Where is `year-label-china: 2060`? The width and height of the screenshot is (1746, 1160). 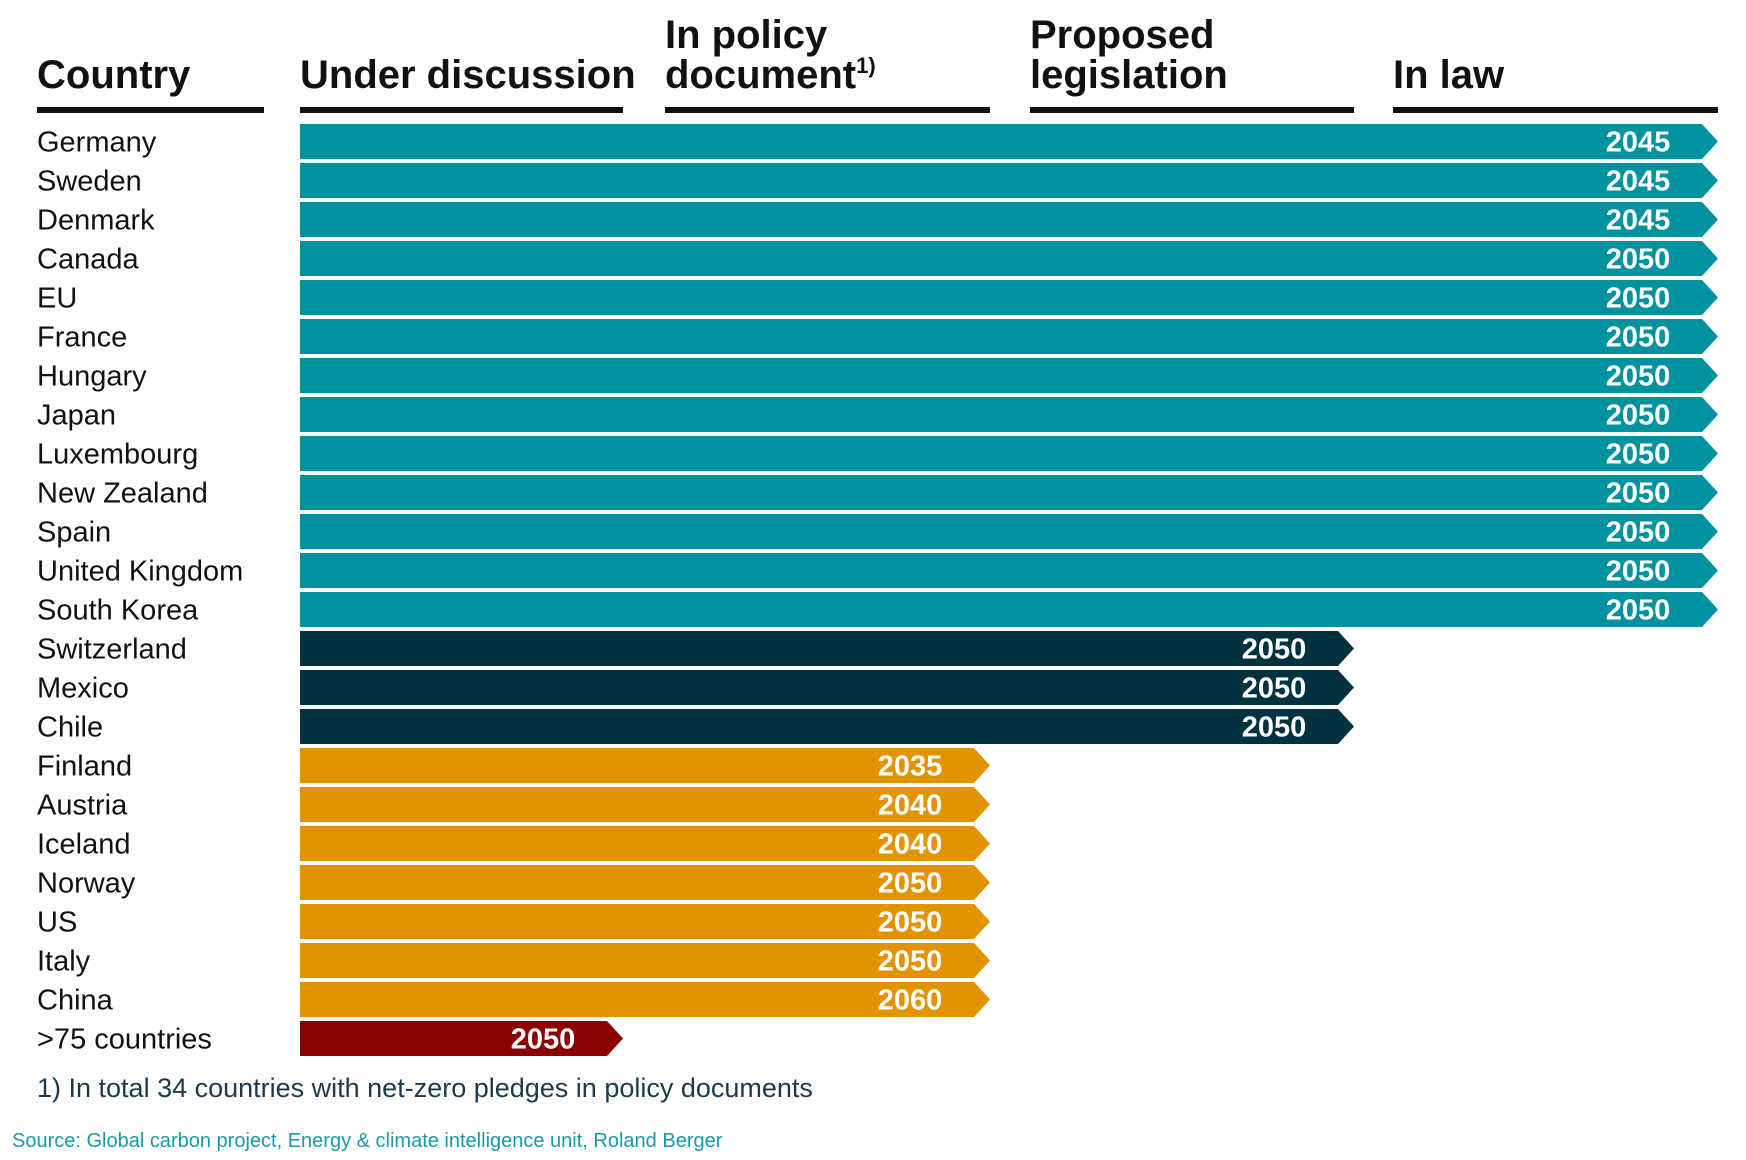
year-label-china: 2060 is located at coordinates (910, 1001).